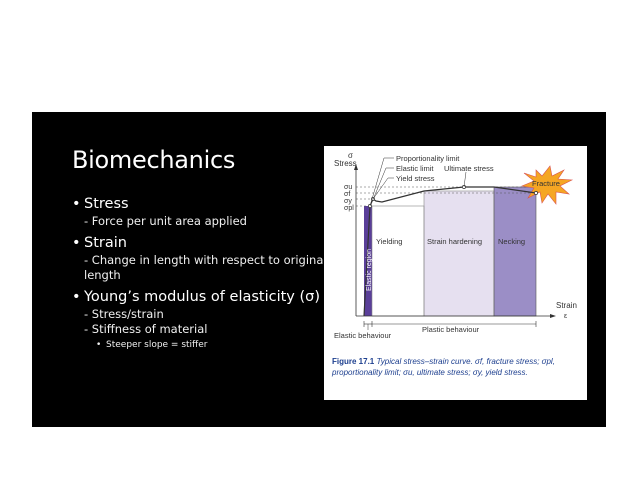 The image size is (638, 479). I want to click on elastic-region-band, so click(368, 261).